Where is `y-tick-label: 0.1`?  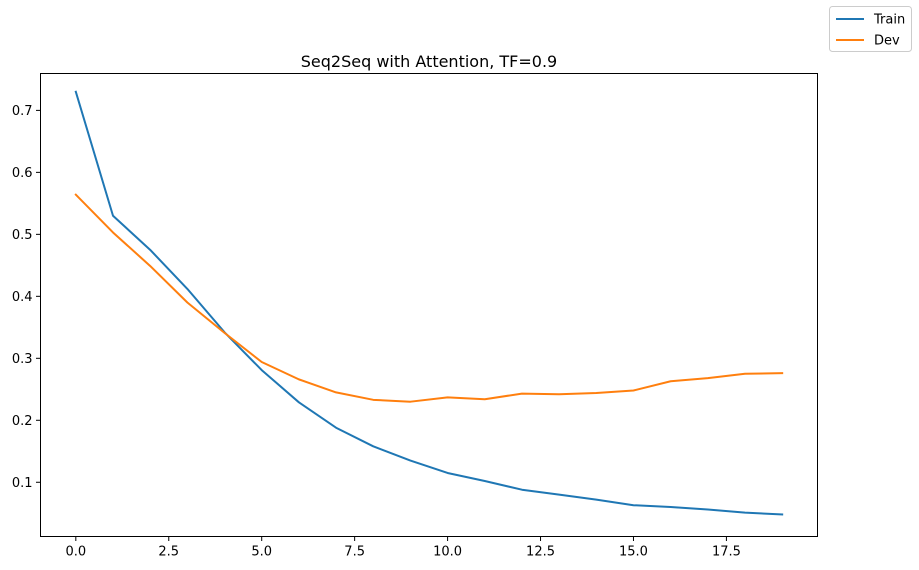
y-tick-label: 0.1 is located at coordinates (22, 483).